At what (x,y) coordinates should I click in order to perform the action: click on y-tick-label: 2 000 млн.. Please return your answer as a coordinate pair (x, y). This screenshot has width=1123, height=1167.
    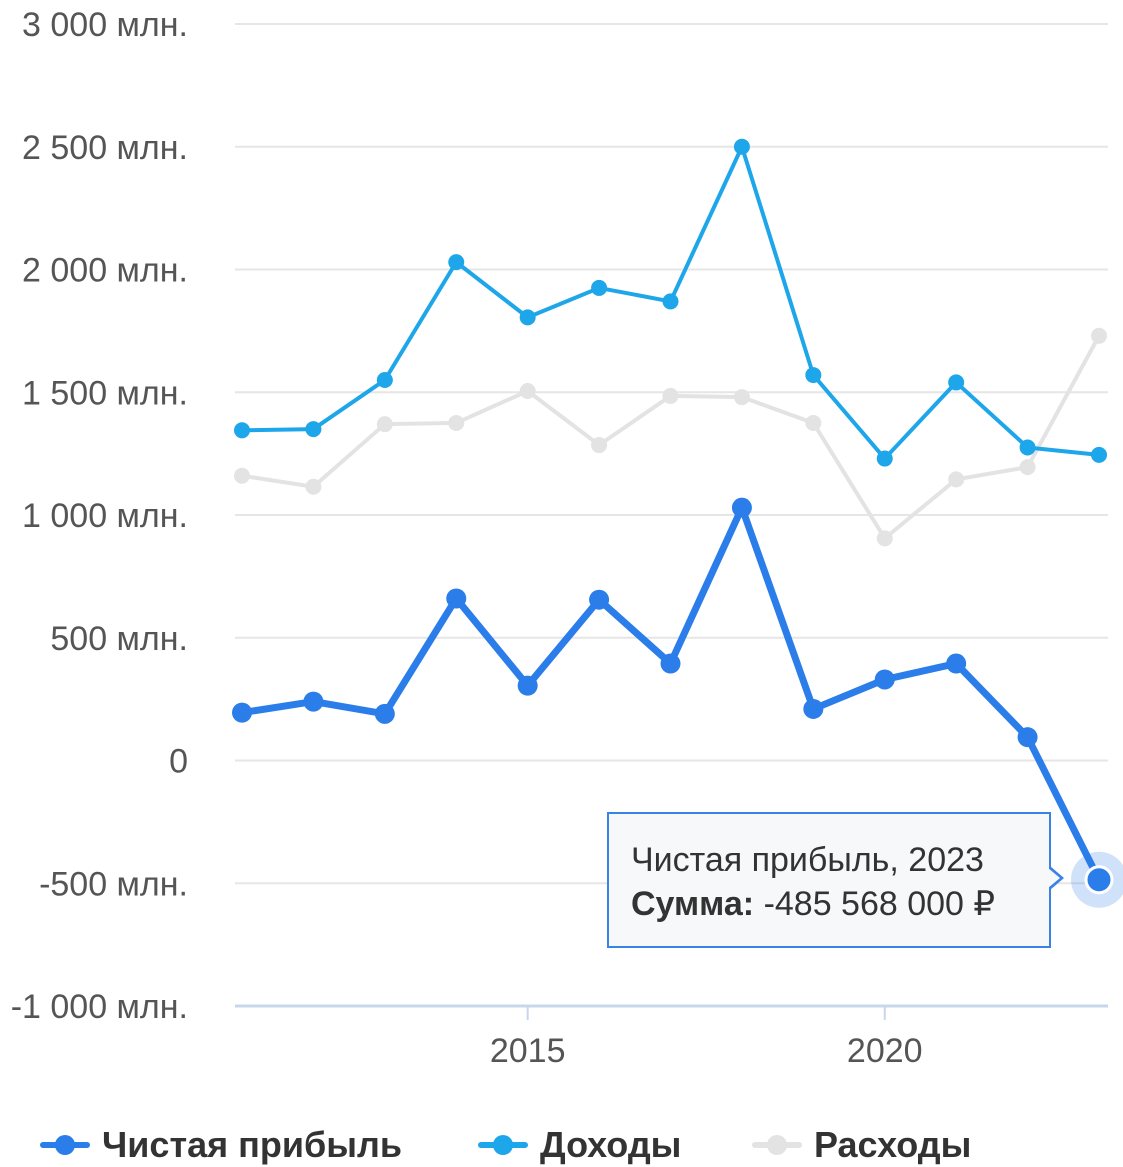
    Looking at the image, I should click on (105, 271).